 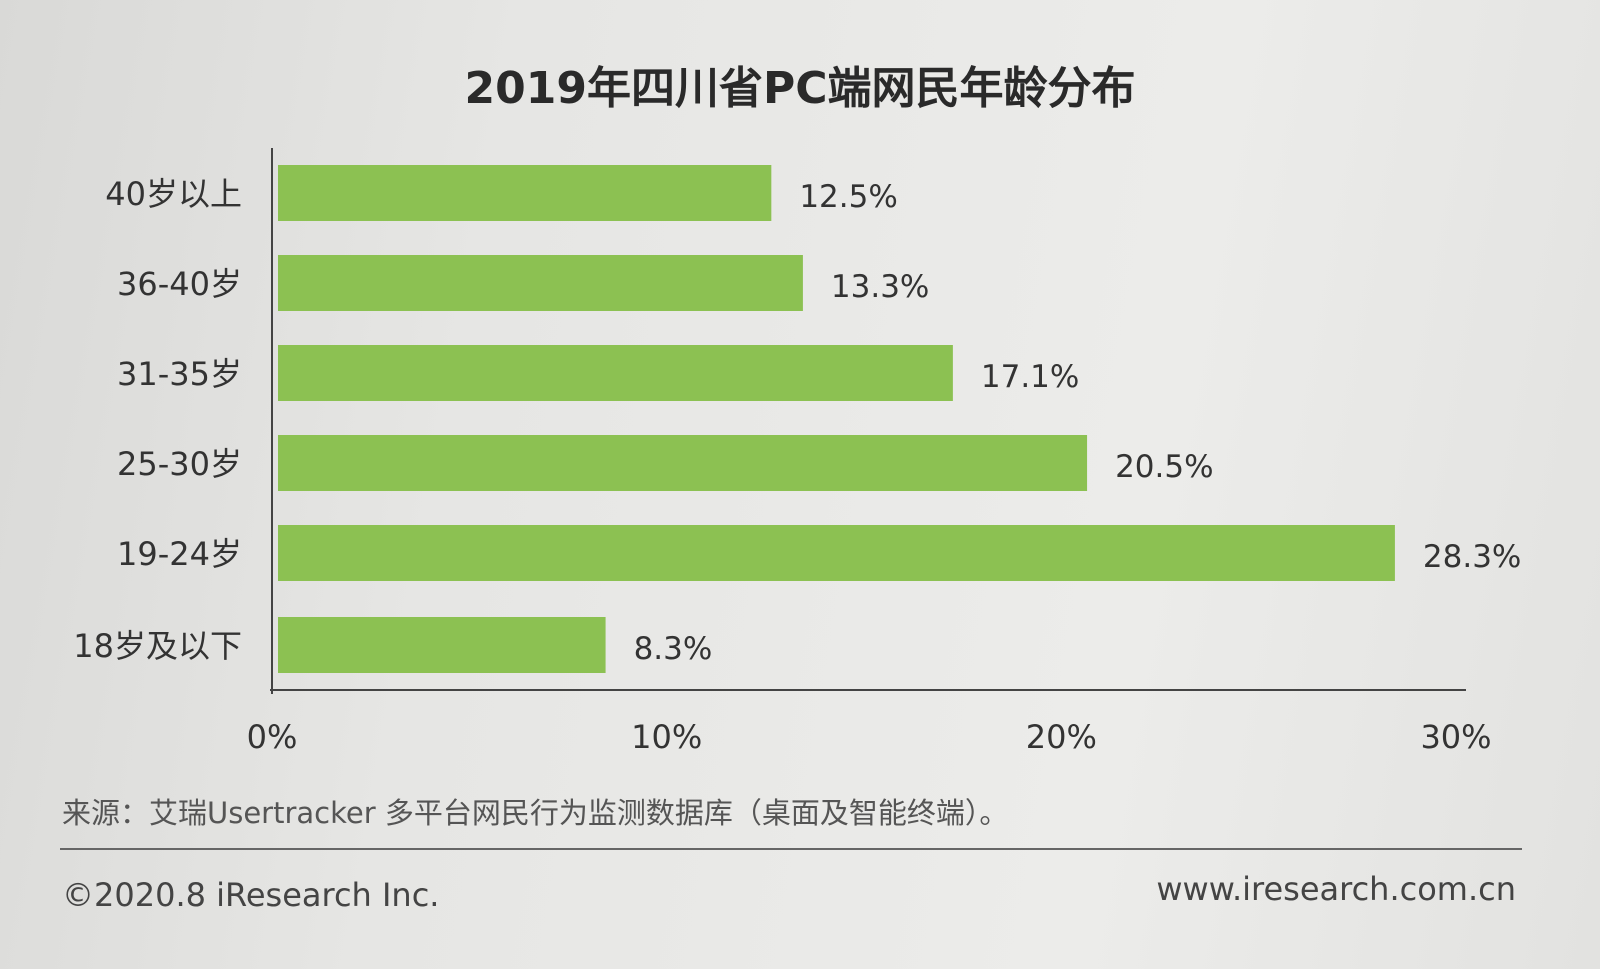 What do you see at coordinates (1455, 737) in the screenshot?
I see `x-tick-label: 30%` at bounding box center [1455, 737].